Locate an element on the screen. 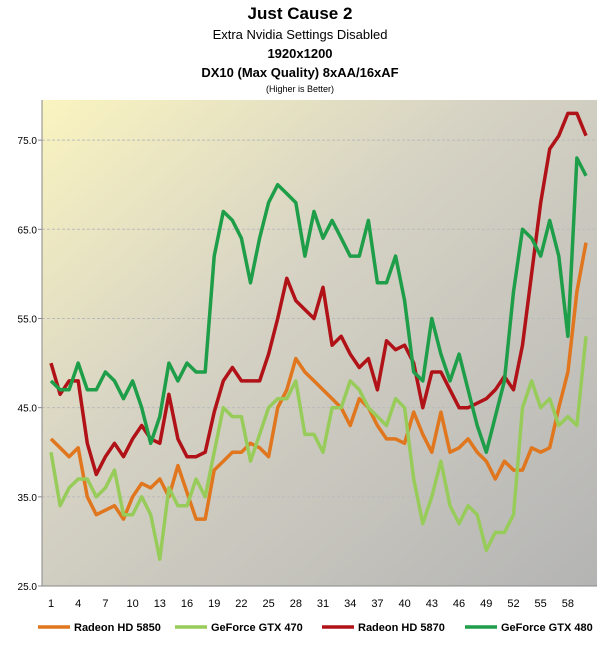 This screenshot has width=601, height=646. x-tick-label: 1 is located at coordinates (51, 604).